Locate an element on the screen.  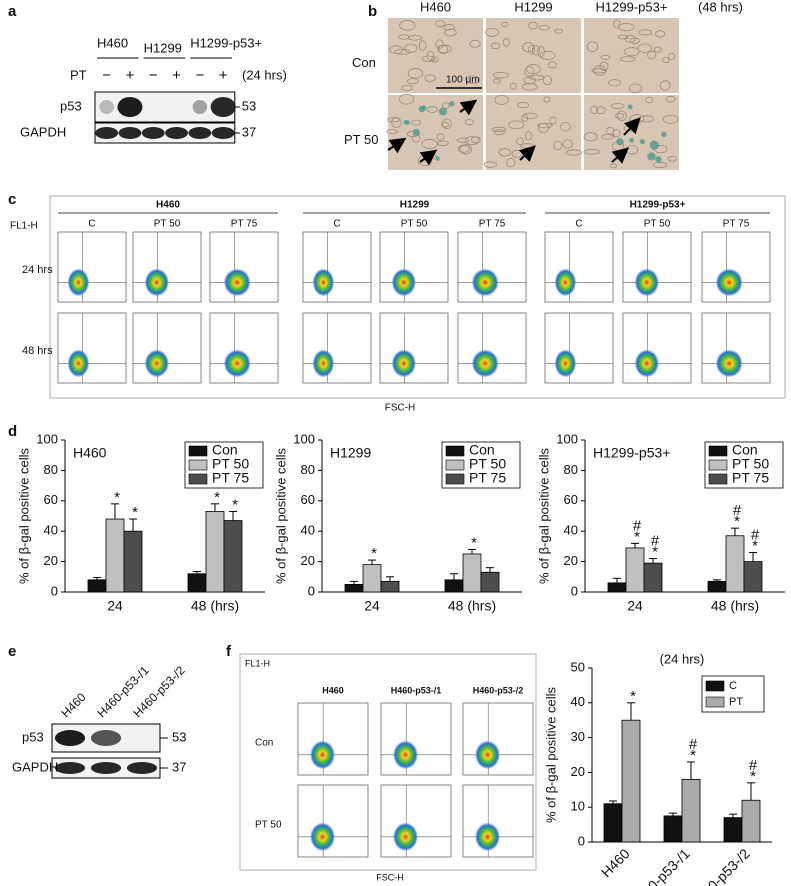
y-tick-label: 100 is located at coordinates (567, 438).